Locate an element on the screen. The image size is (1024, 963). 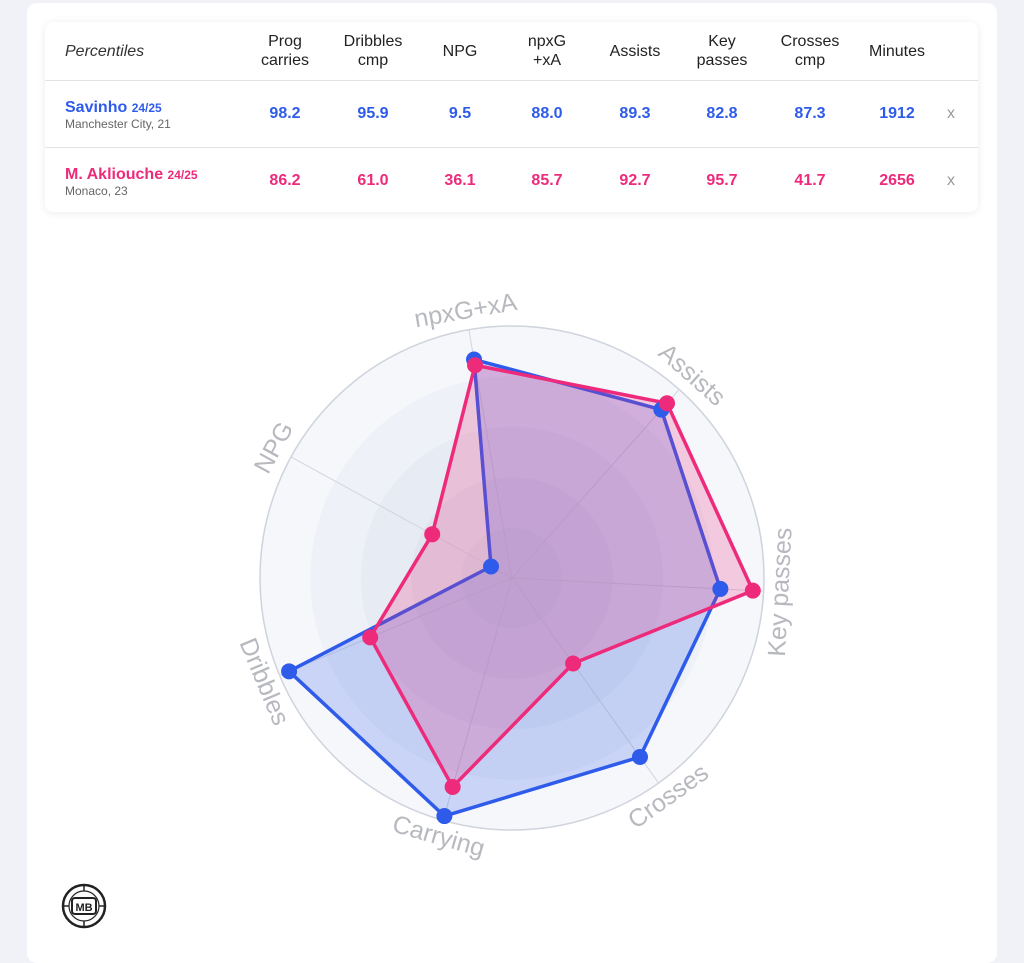
value-cell: 41.7 is located at coordinates (810, 180).